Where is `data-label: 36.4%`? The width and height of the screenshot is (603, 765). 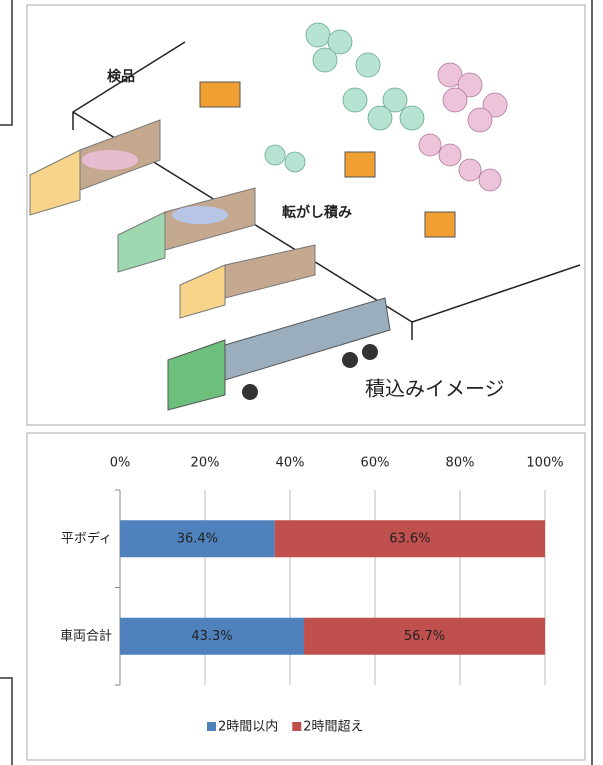
data-label: 36.4% is located at coordinates (197, 538).